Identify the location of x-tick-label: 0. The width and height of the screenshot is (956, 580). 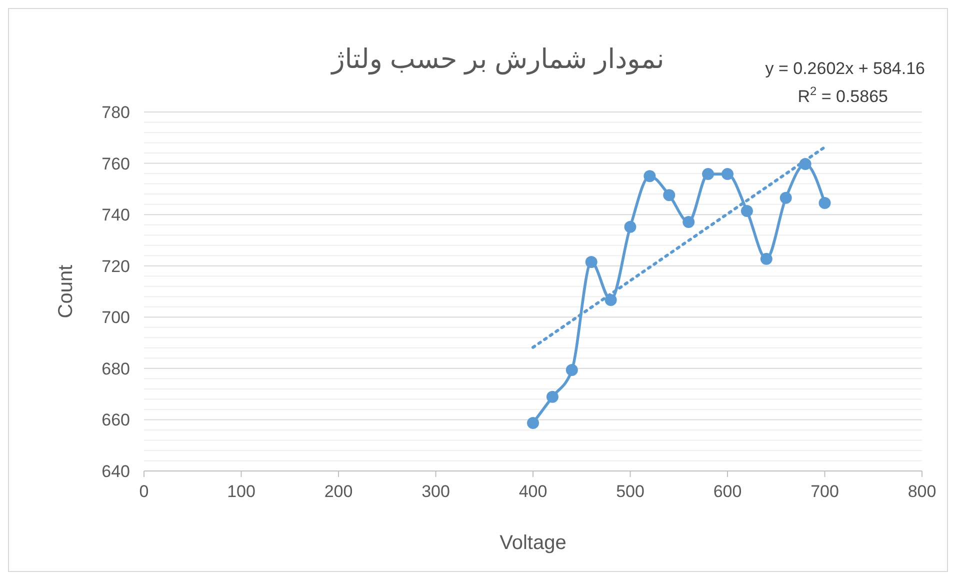
(144, 491).